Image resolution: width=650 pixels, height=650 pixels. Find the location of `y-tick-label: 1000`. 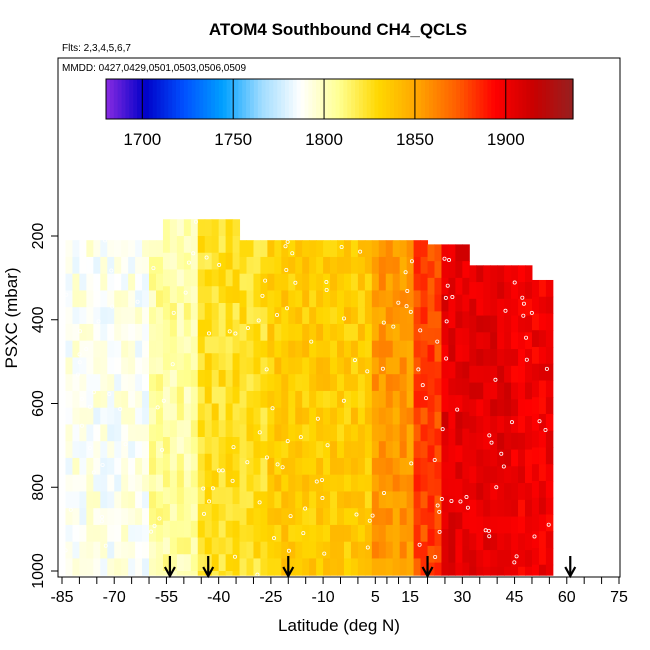

y-tick-label: 1000 is located at coordinates (38, 571).